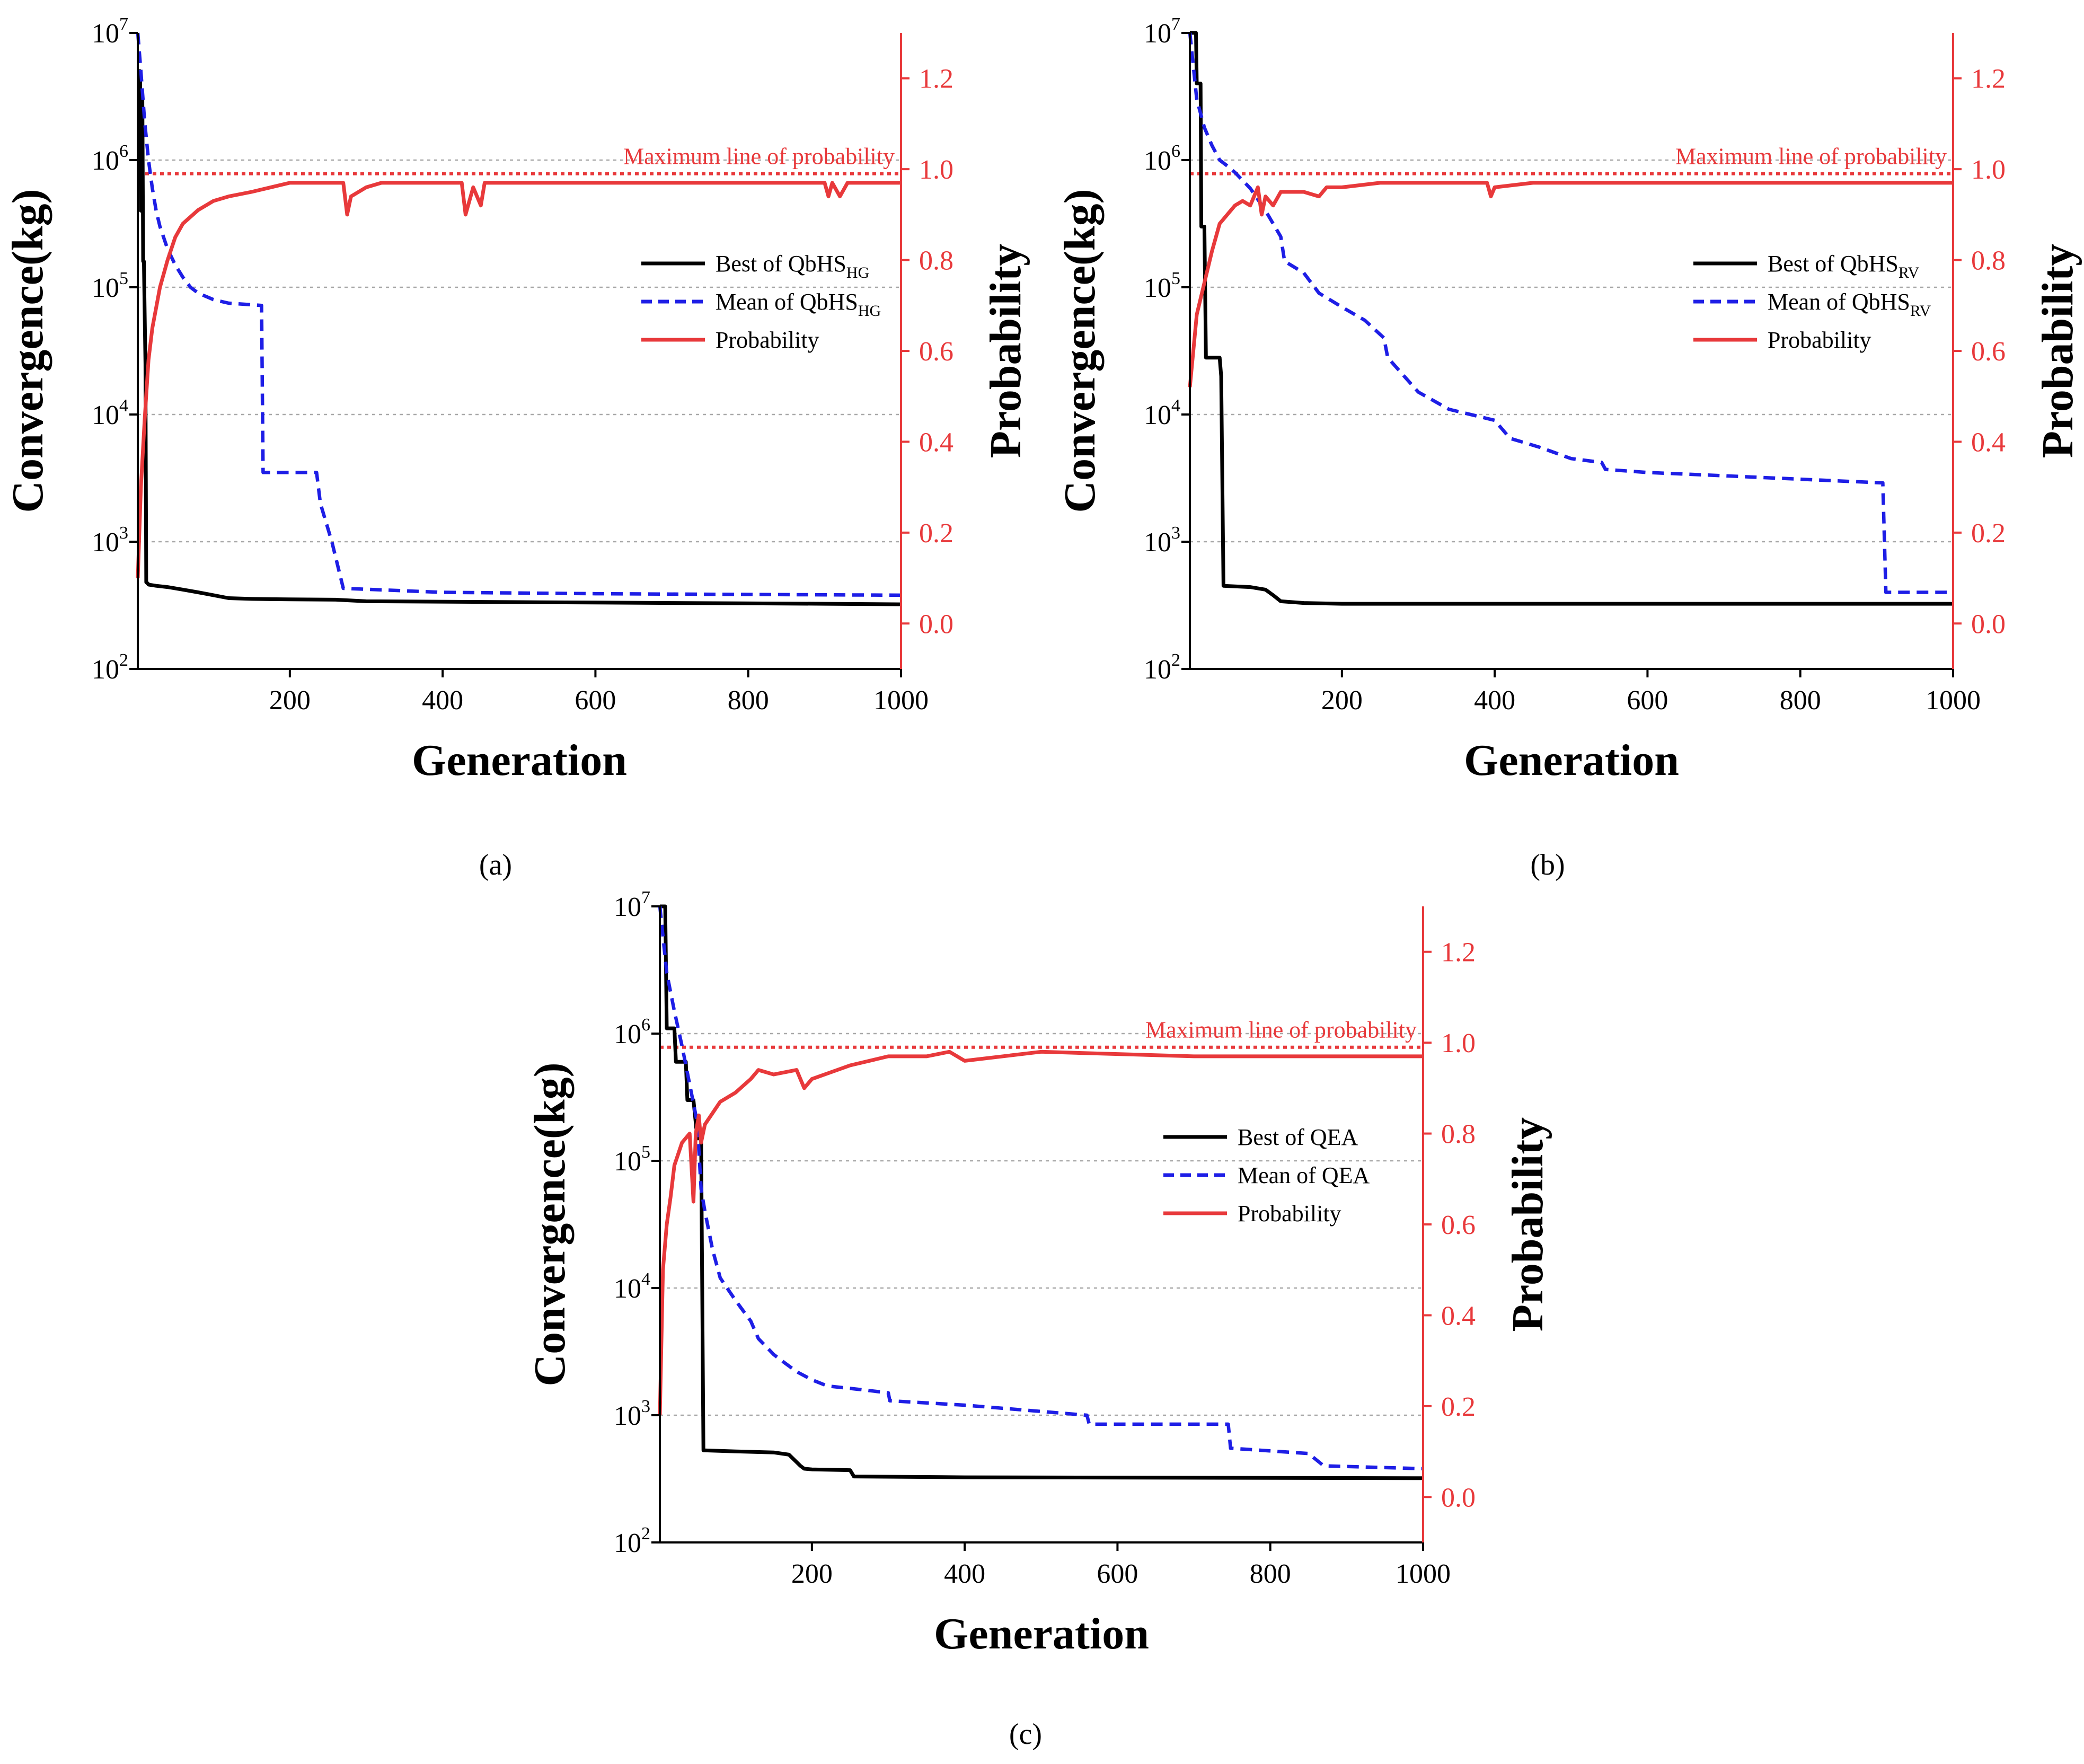 The height and width of the screenshot is (1764, 2084). What do you see at coordinates (1298, 1137) in the screenshot?
I see `legend-best-label: Best of QEA` at bounding box center [1298, 1137].